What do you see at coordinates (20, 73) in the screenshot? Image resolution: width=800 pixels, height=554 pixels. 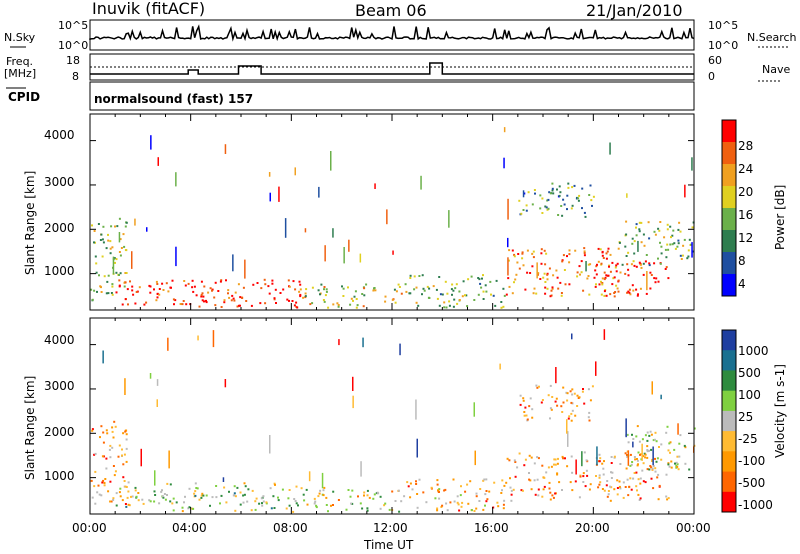 I see `freq-label-2: [MHz]` at bounding box center [20, 73].